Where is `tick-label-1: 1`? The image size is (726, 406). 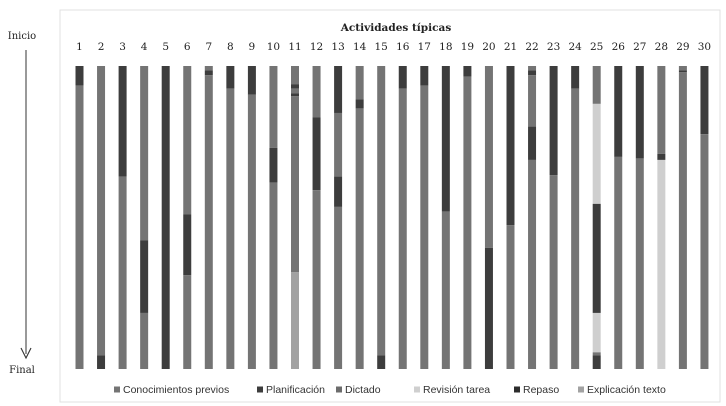 tick-label-1: 1 is located at coordinates (79, 47).